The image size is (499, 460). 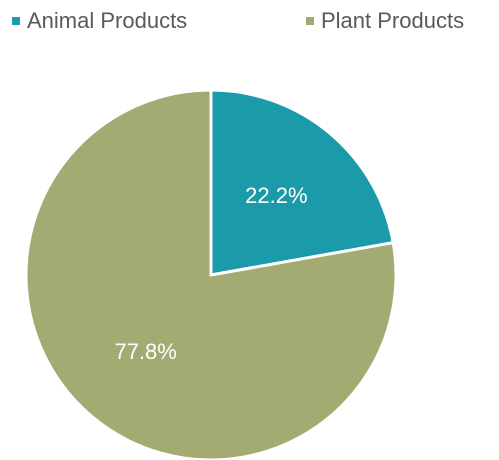 What do you see at coordinates (107, 20) in the screenshot?
I see `legend-label-animal-products: Animal Products` at bounding box center [107, 20].